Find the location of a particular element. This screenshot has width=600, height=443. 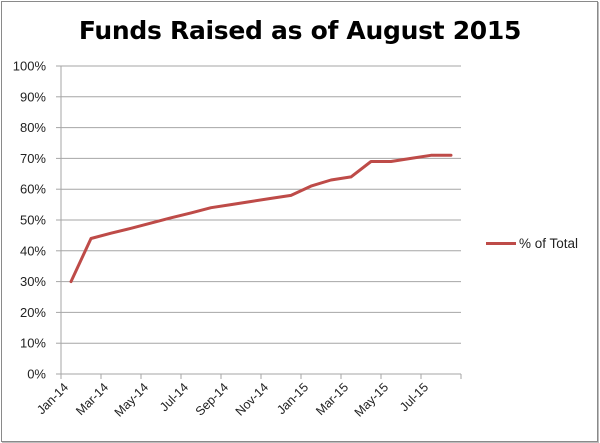

x-tick-label: Mar-15 is located at coordinates (332, 399).